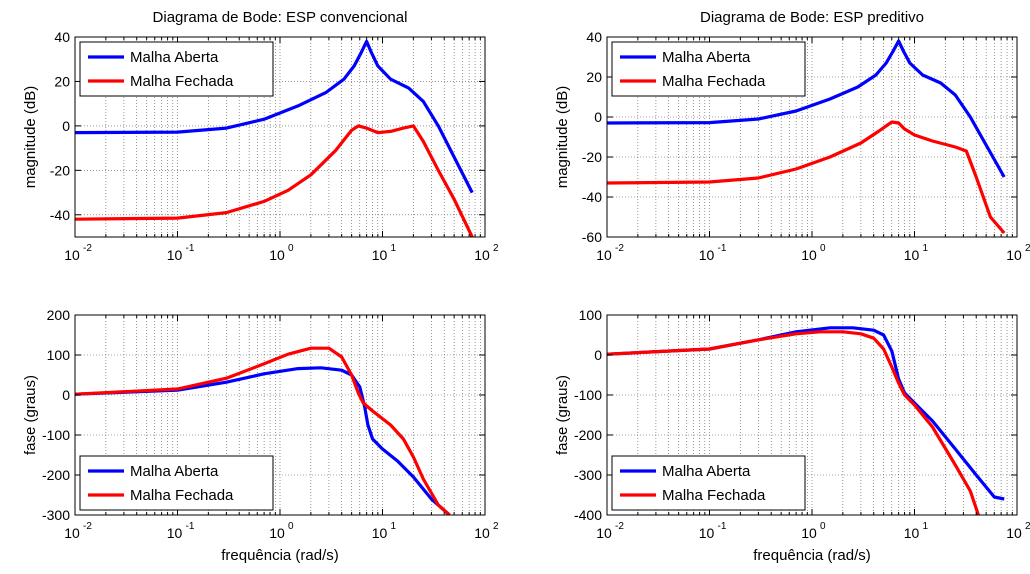 The width and height of the screenshot is (1030, 574). I want to click on grid, so click(279, 415).